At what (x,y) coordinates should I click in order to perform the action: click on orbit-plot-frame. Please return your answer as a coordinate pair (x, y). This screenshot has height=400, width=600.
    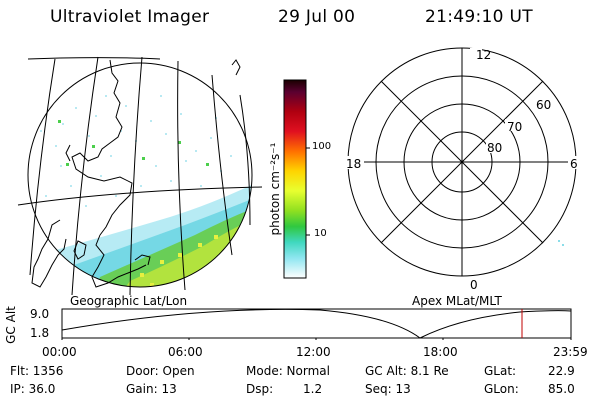
    Looking at the image, I should click on (316, 323).